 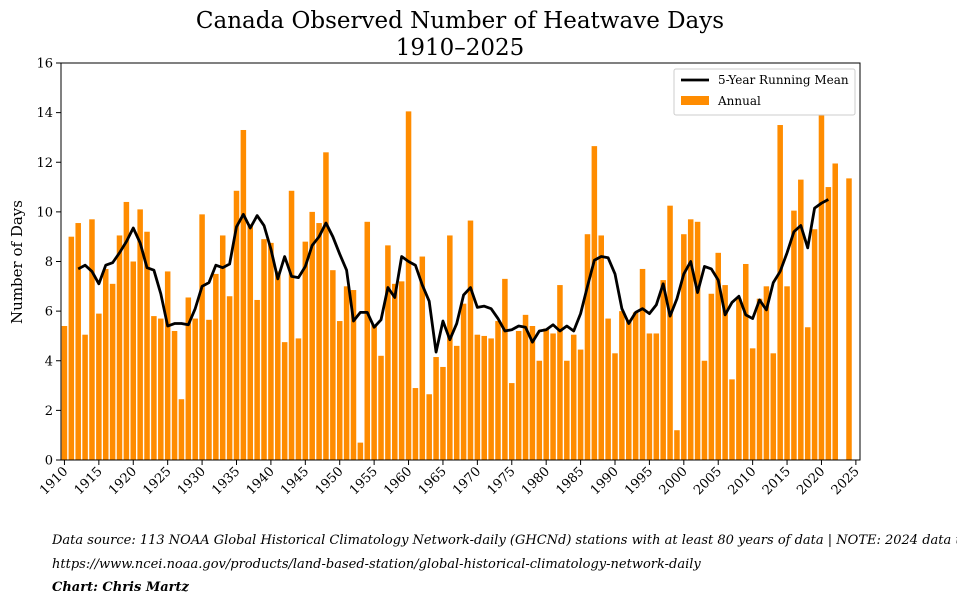 I want to click on bar-2007, so click(x=732, y=419).